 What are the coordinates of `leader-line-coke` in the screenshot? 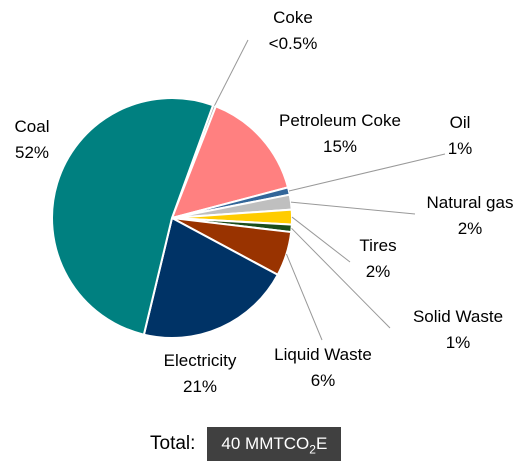 It's located at (231, 72).